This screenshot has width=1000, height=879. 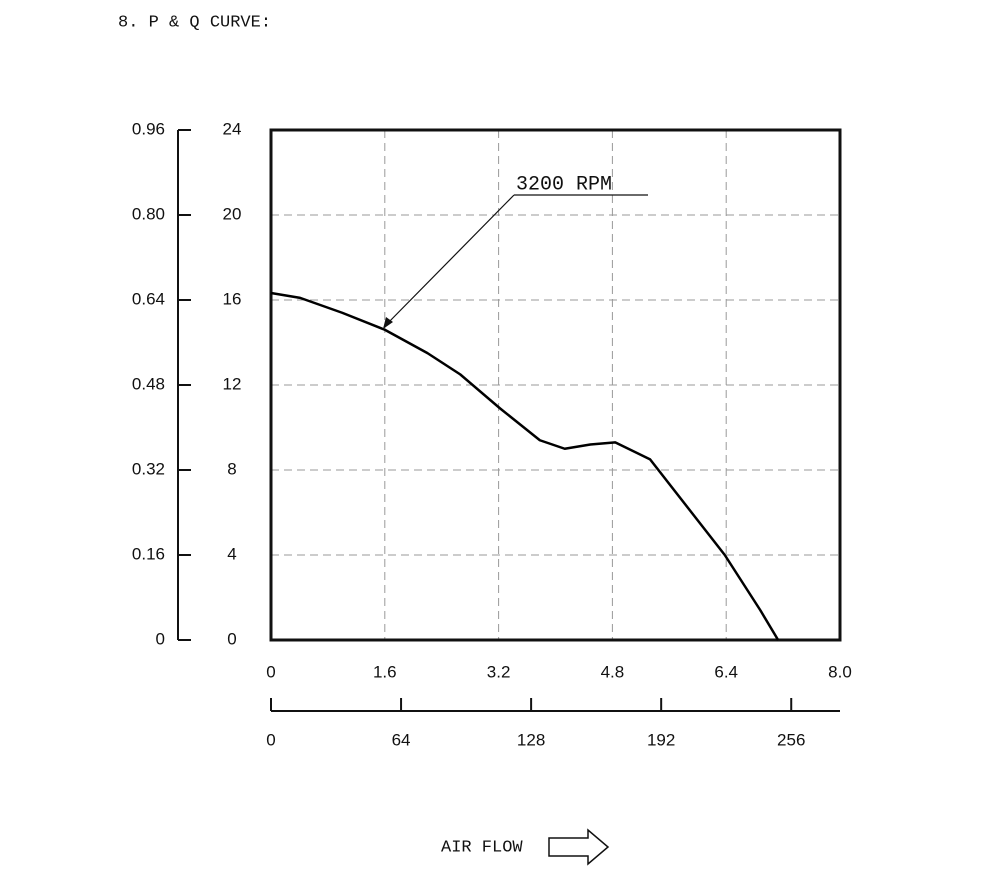 I want to click on x2-tick-label: 256, so click(x=791, y=739).